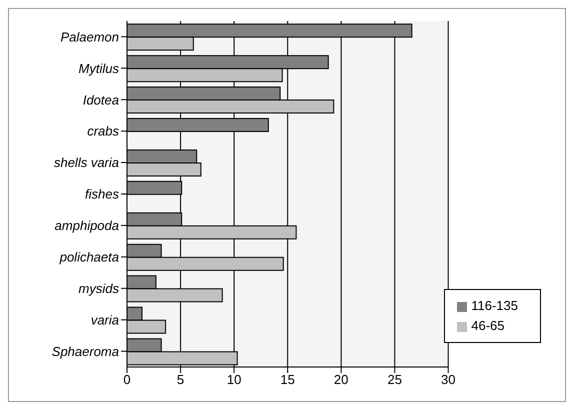 This screenshot has height=410, width=574. What do you see at coordinates (494, 305) in the screenshot?
I see `legend-label: 116-135` at bounding box center [494, 305].